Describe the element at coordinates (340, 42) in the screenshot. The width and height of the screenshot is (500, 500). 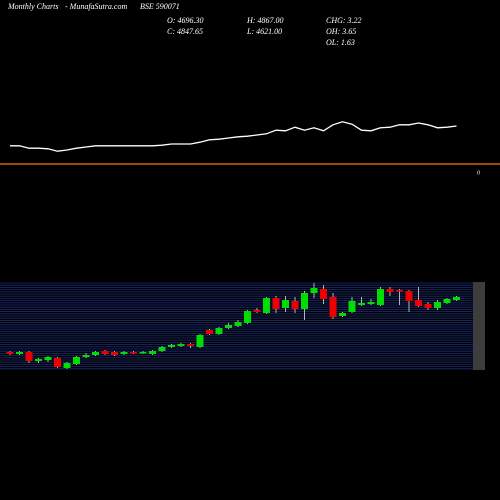
I see `ol: OL: 1.63` at that location.